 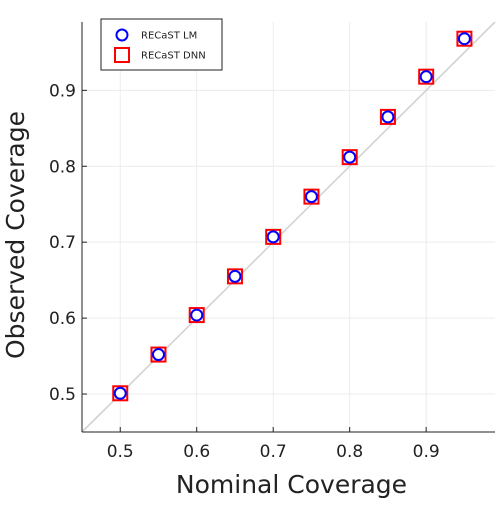 I want to click on y-tick-label: 0.6, so click(x=62, y=319).